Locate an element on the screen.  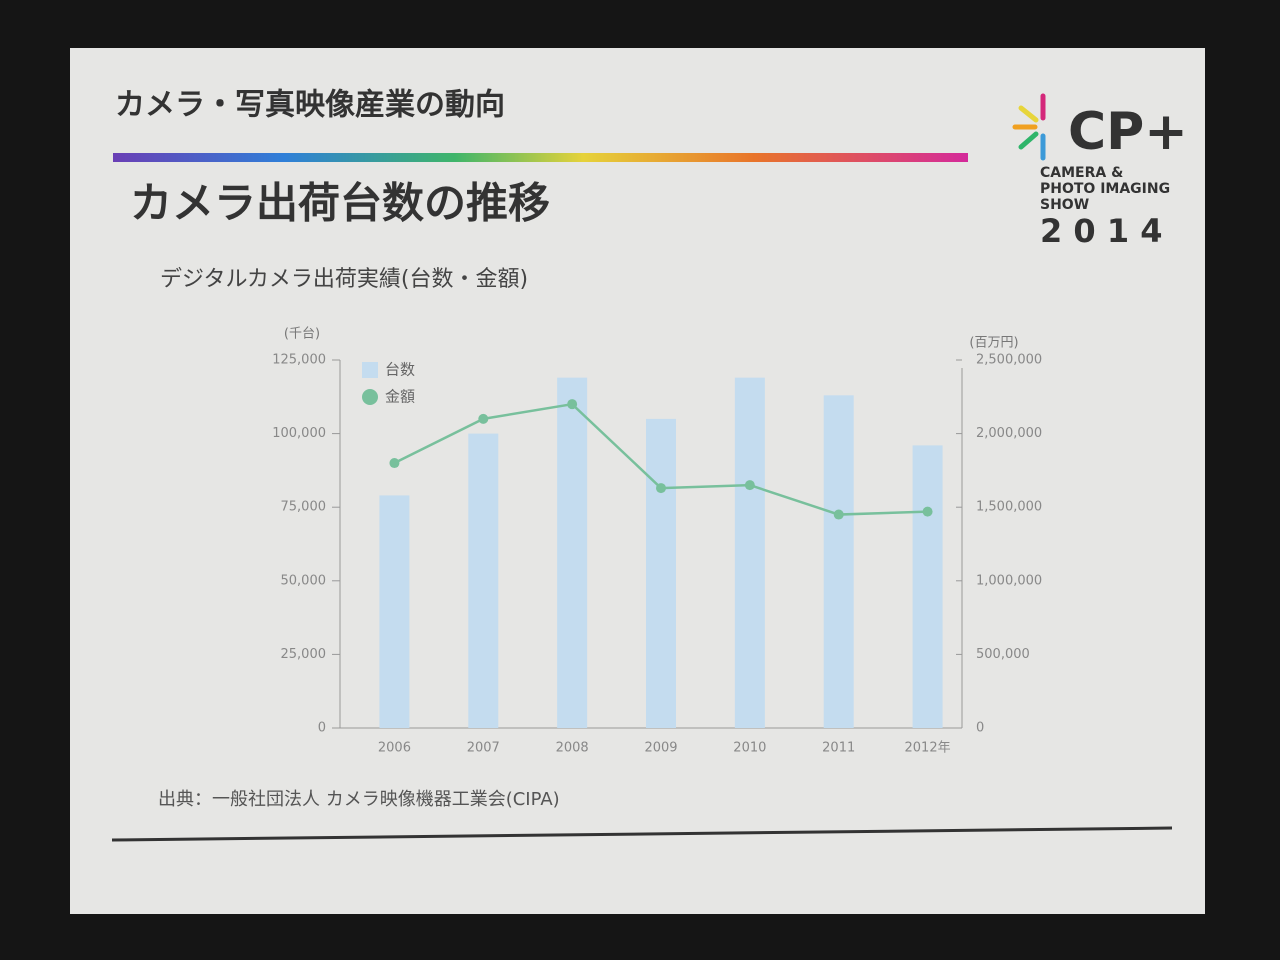
y-tick-label: 100,000 is located at coordinates (299, 433).